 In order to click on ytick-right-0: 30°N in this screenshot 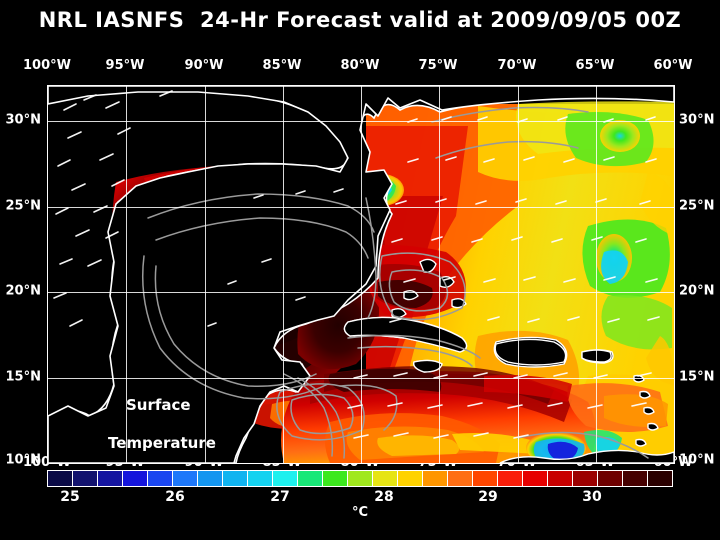, I will do `click(697, 120)`.